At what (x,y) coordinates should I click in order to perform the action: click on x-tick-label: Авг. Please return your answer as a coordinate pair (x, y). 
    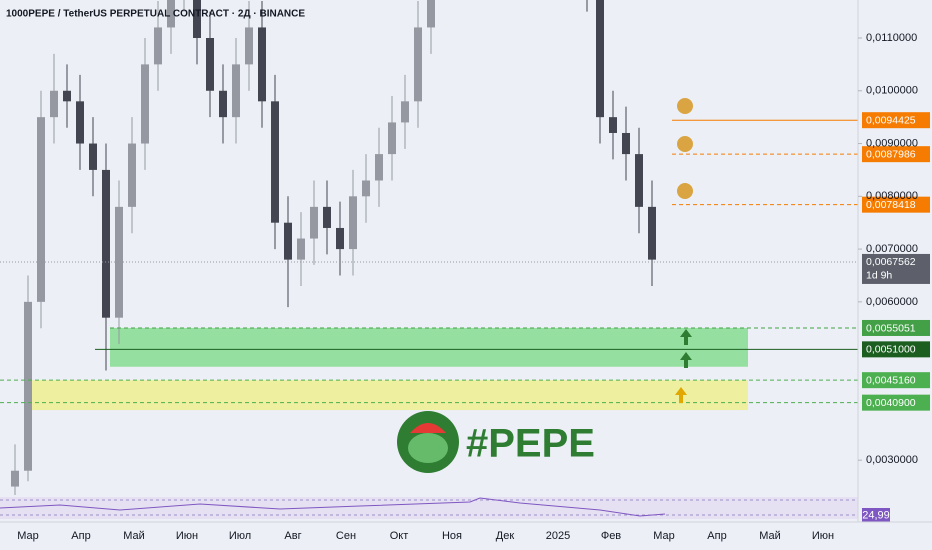
    Looking at the image, I should click on (292, 536).